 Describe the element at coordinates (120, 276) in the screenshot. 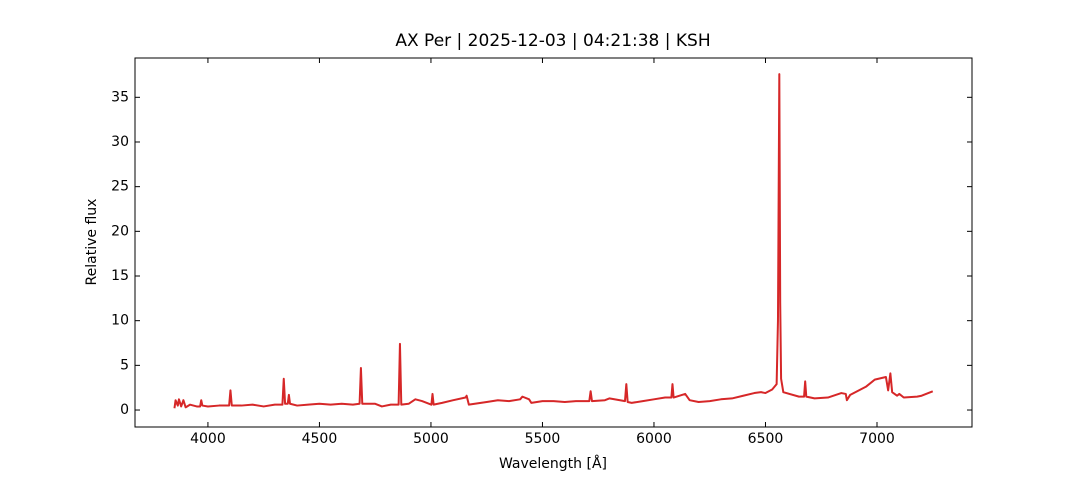

I see `y-tick-label: 15` at that location.